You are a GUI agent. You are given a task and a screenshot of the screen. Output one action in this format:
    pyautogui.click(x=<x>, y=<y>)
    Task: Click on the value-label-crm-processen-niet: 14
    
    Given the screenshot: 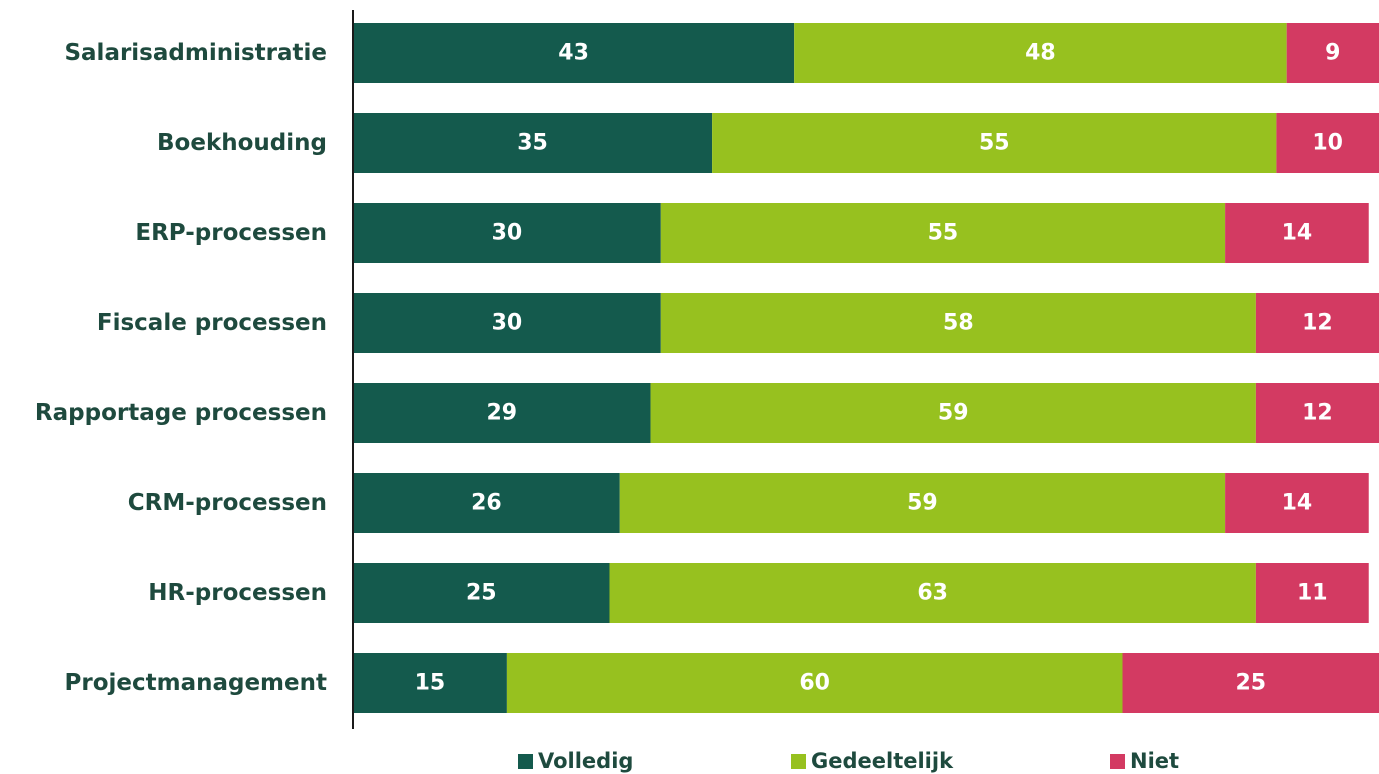 What is the action you would take?
    pyautogui.click(x=1297, y=503)
    